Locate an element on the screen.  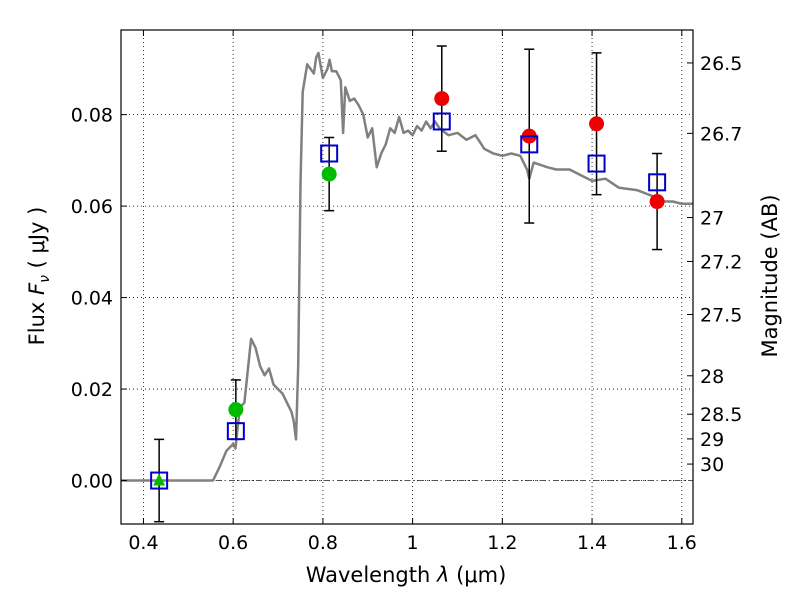
magnitude-tick-label: 28.5 is located at coordinates (721, 415).